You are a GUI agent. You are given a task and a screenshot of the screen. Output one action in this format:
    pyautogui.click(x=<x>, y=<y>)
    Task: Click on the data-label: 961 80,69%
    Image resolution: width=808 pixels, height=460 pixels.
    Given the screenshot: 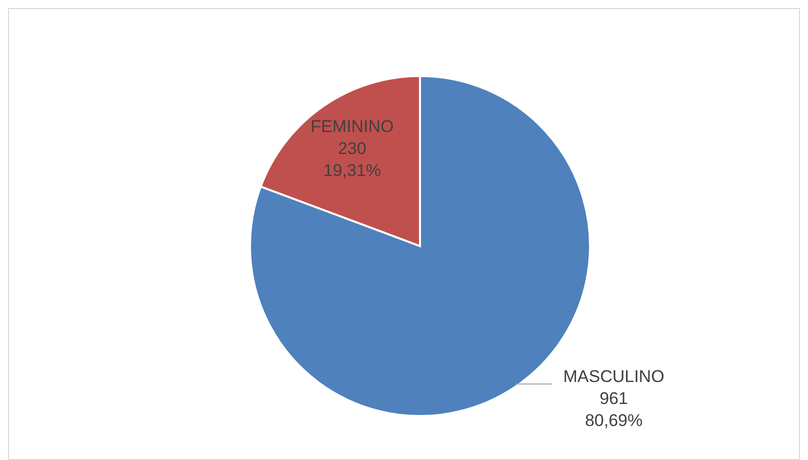 What is the action you would take?
    pyautogui.click(x=613, y=409)
    